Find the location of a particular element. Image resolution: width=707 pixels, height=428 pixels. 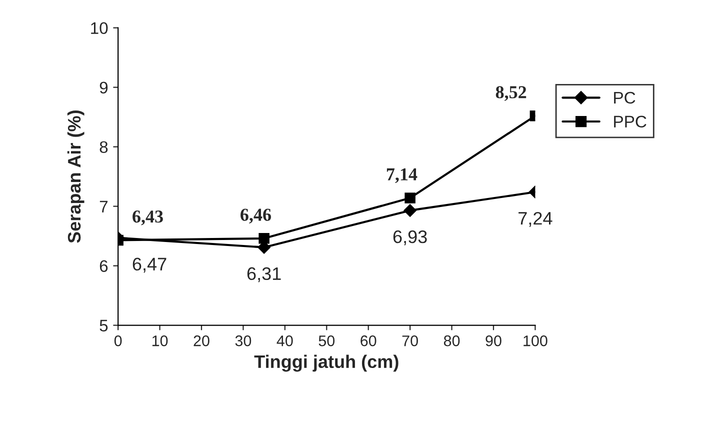

data-label: 6,43 is located at coordinates (147, 218).